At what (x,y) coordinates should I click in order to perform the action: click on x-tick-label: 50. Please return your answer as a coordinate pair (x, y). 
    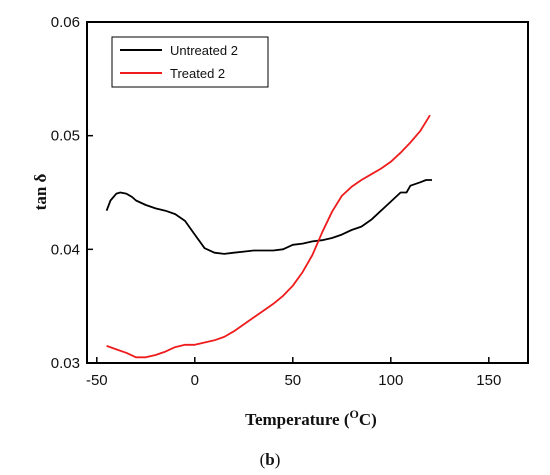
    Looking at the image, I should click on (292, 380).